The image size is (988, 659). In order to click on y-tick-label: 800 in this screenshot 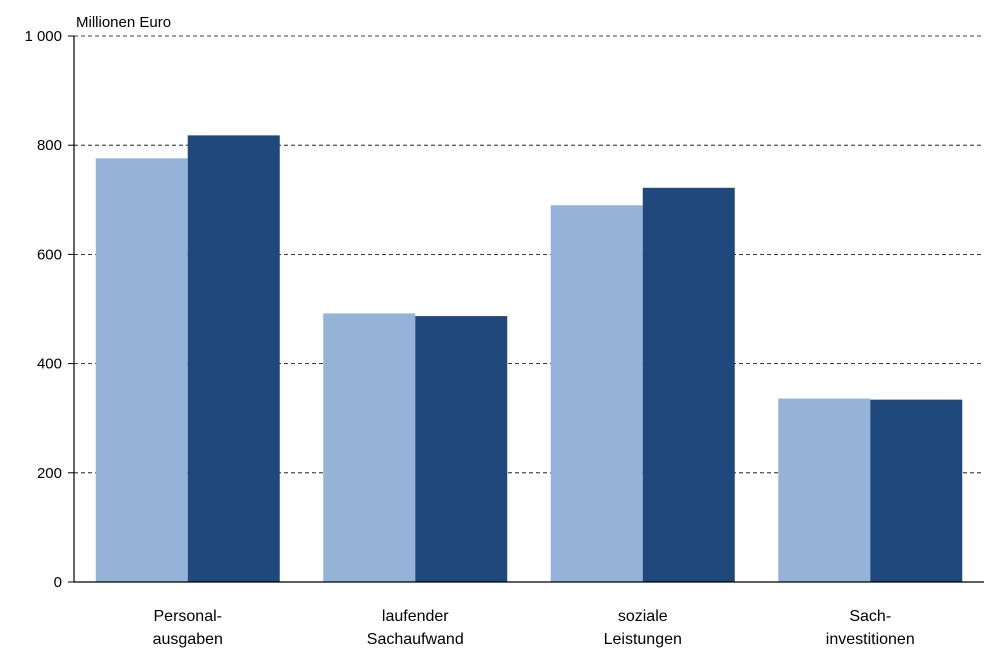, I will do `click(49, 145)`.